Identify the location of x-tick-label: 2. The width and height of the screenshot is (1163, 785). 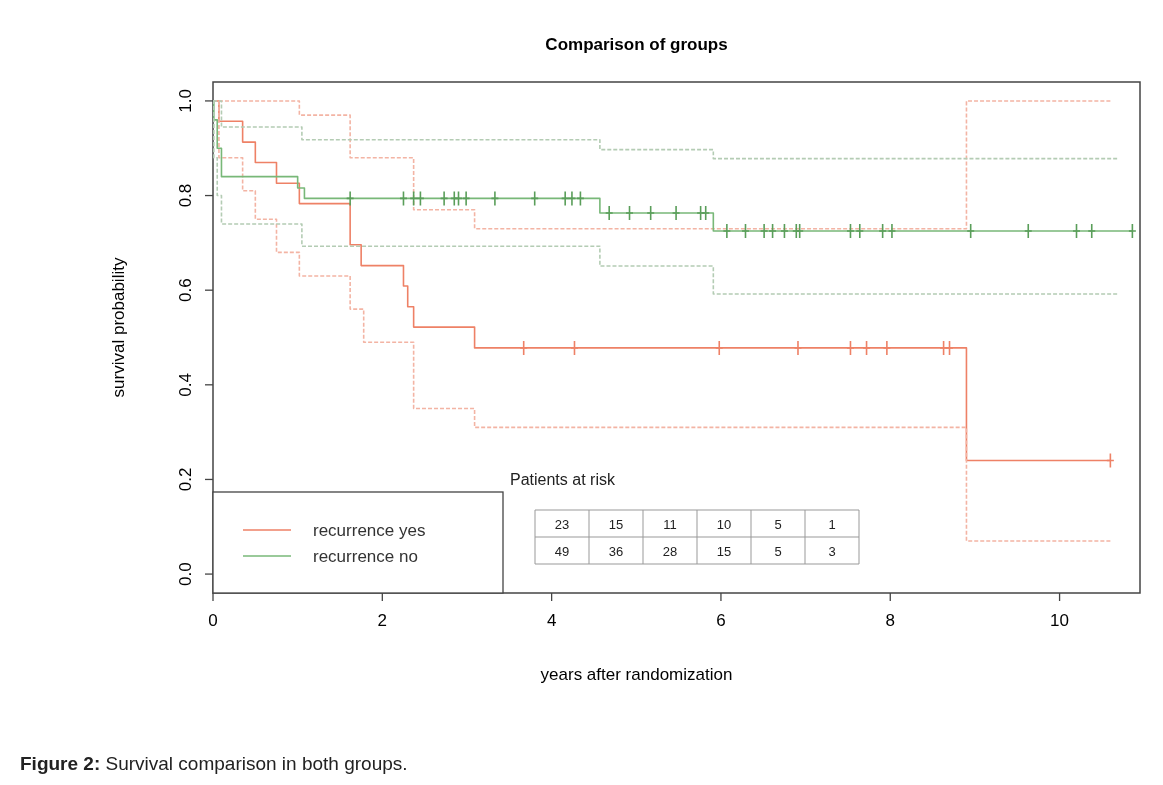
(382, 620).